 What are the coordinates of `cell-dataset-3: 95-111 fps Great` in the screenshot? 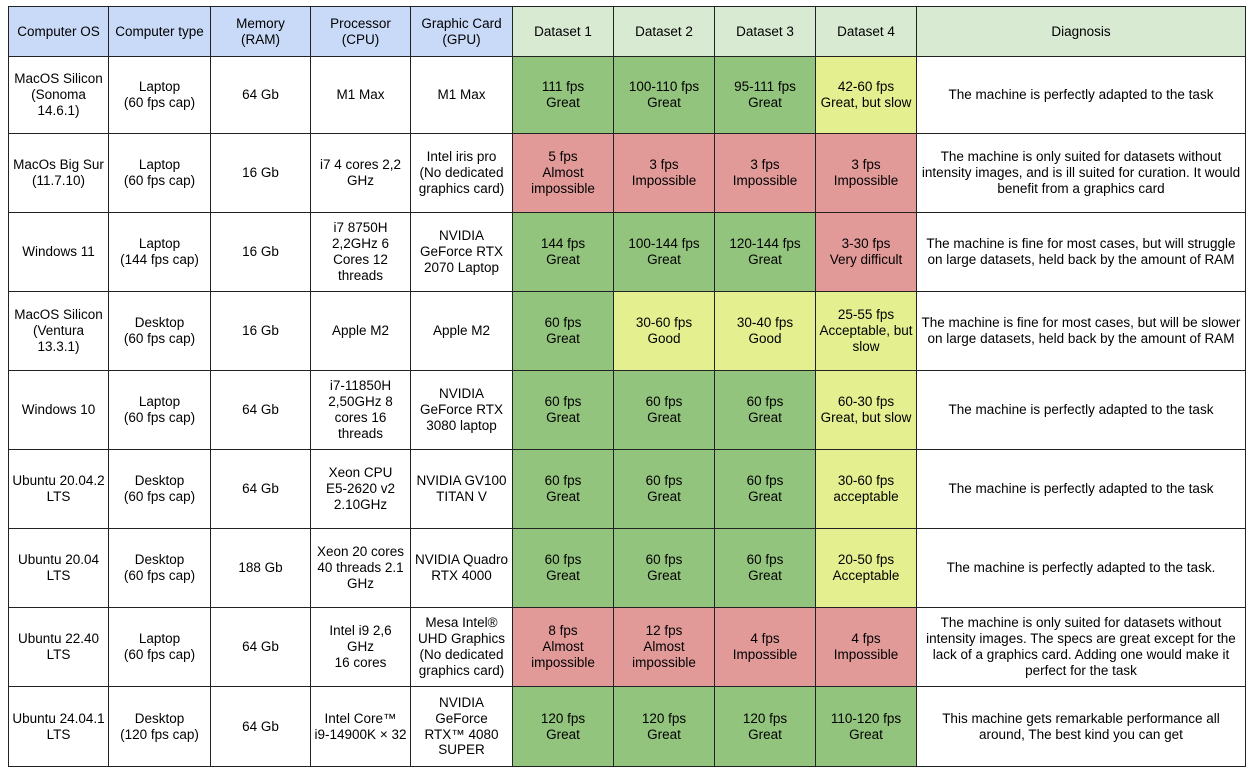 It's located at (765, 95).